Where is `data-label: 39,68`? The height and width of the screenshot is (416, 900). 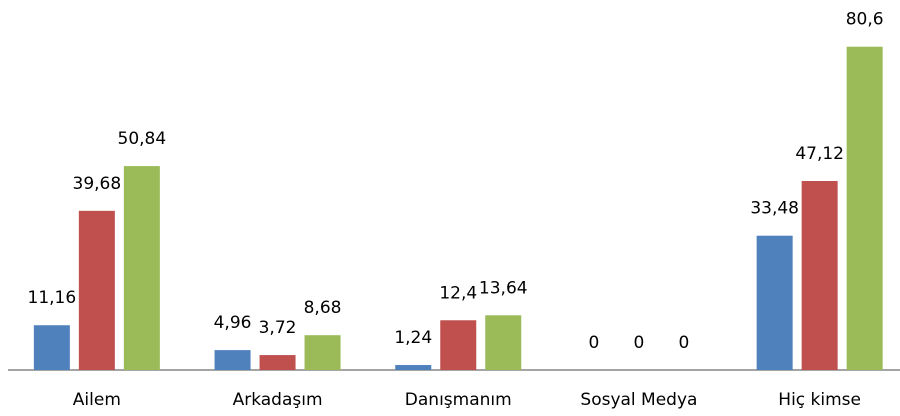
data-label: 39,68 is located at coordinates (97, 184).